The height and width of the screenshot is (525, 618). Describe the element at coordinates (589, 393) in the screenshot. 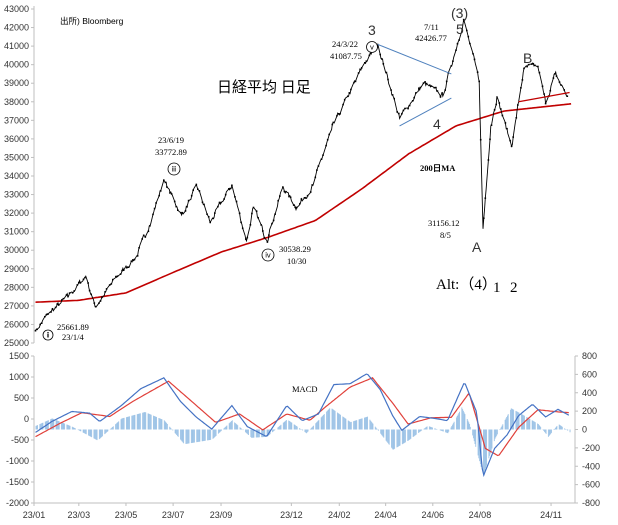

I see `macd-y2tick-label: 400` at that location.